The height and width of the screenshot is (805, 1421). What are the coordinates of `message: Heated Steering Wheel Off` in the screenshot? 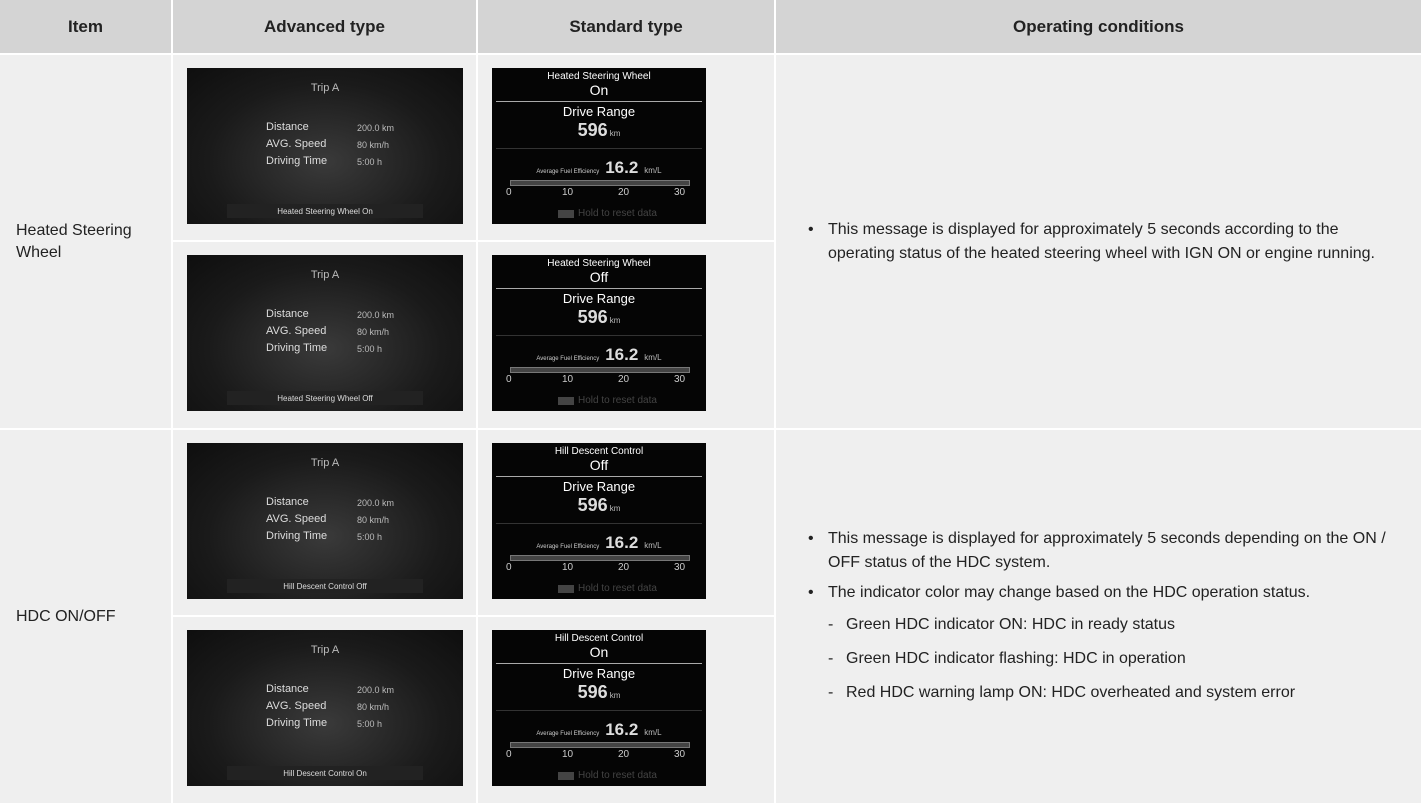 It's located at (325, 398).